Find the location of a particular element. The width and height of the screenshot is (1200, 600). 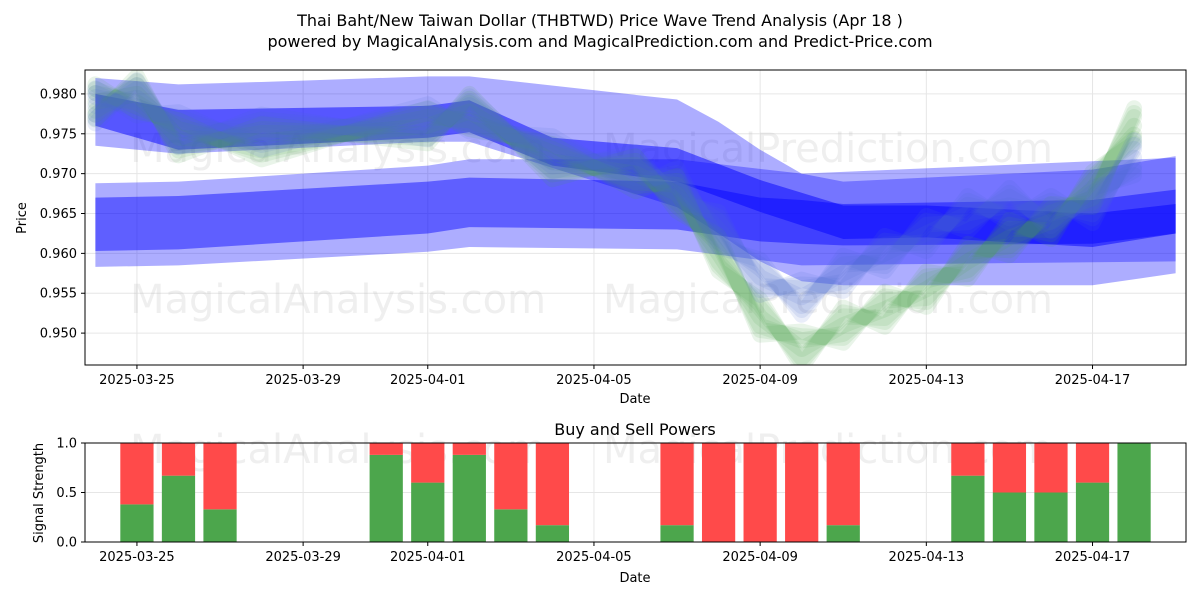

signal-x-tick-label: 2025-03-25 is located at coordinates (137, 557).